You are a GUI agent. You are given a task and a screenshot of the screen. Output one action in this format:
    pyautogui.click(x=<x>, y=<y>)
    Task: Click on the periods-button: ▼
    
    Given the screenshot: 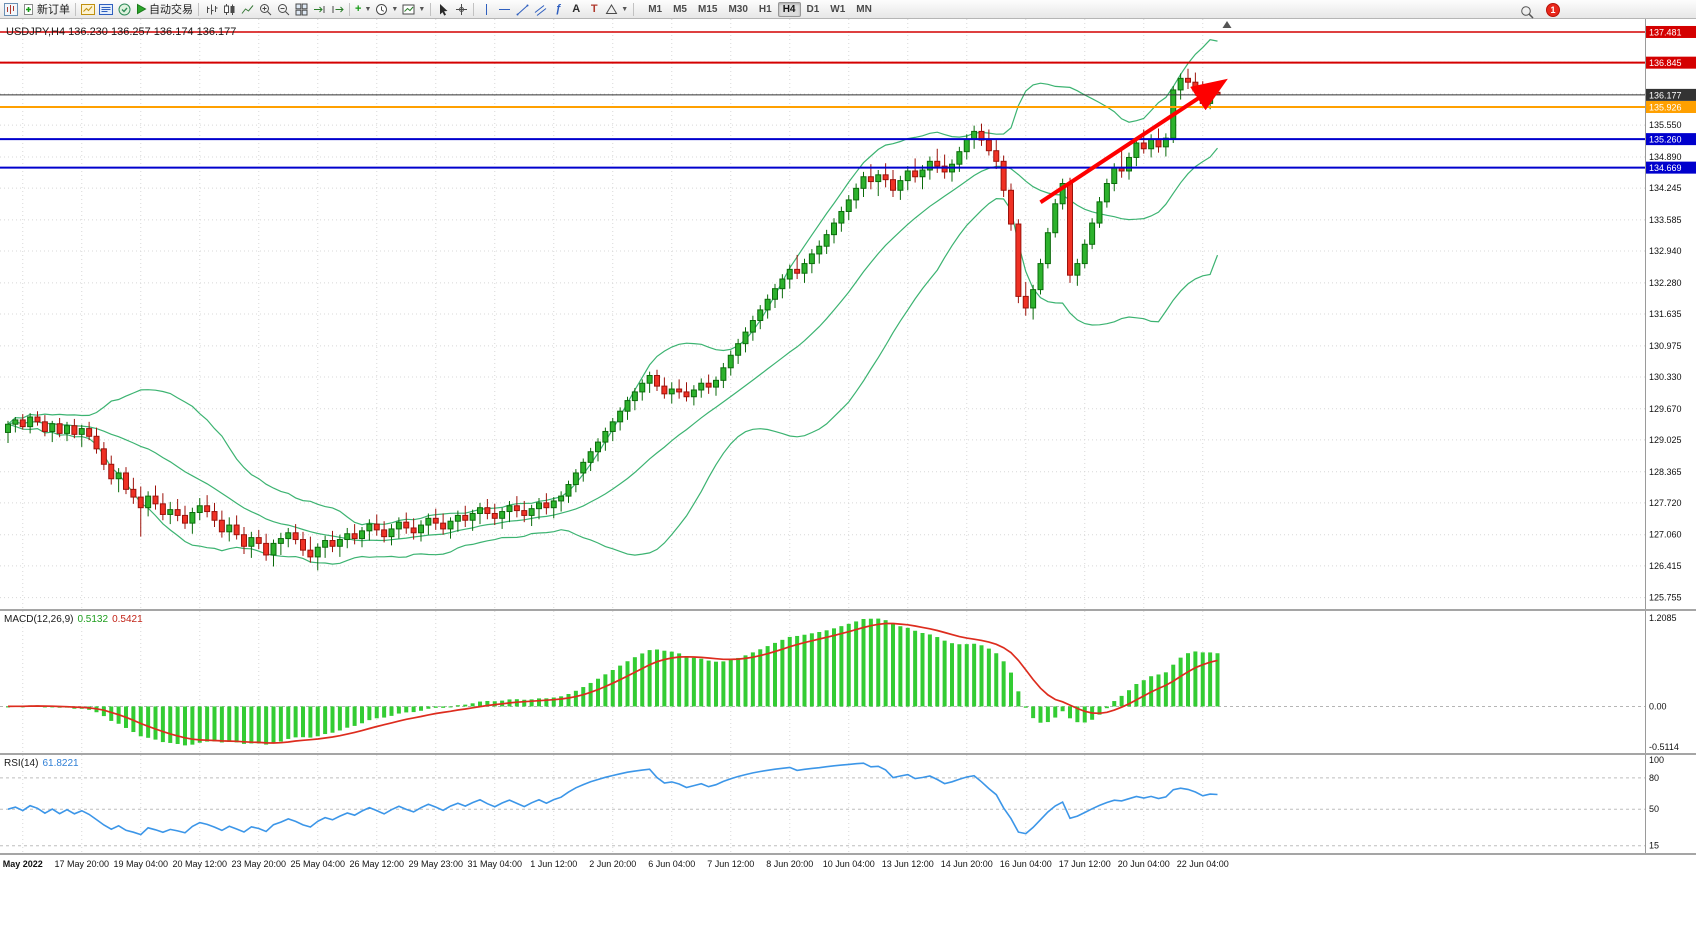 What is the action you would take?
    pyautogui.click(x=386, y=9)
    